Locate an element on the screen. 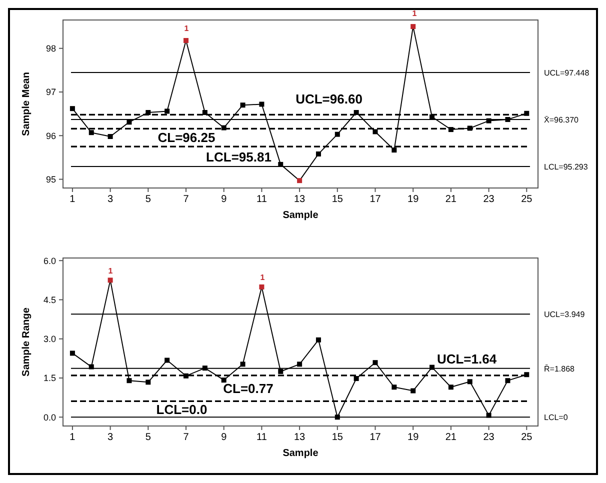  ref-line-label: LCL=95.293 is located at coordinates (566, 167).